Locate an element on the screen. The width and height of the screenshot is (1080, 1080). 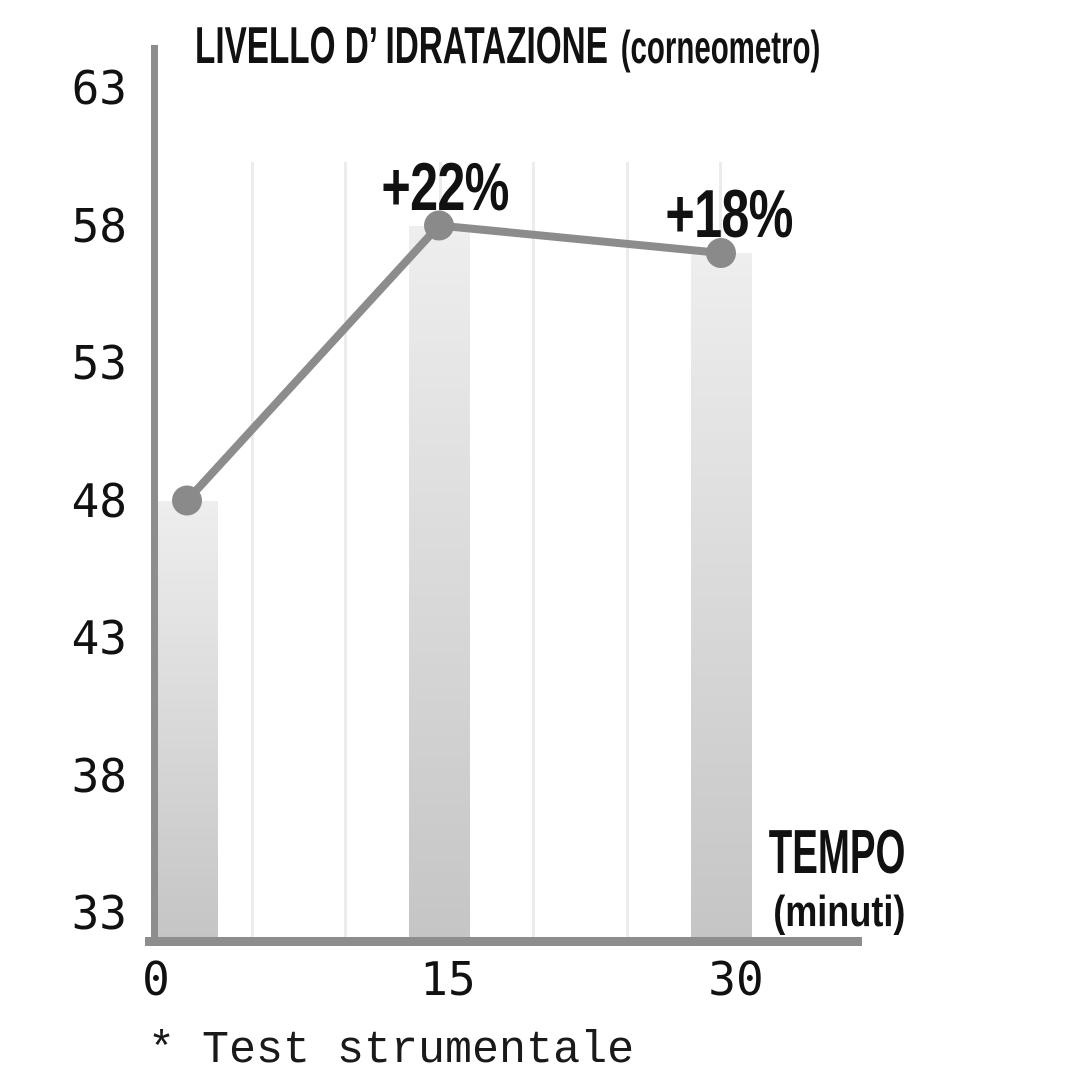
y-tick-label-63: 63 is located at coordinates (99, 88).